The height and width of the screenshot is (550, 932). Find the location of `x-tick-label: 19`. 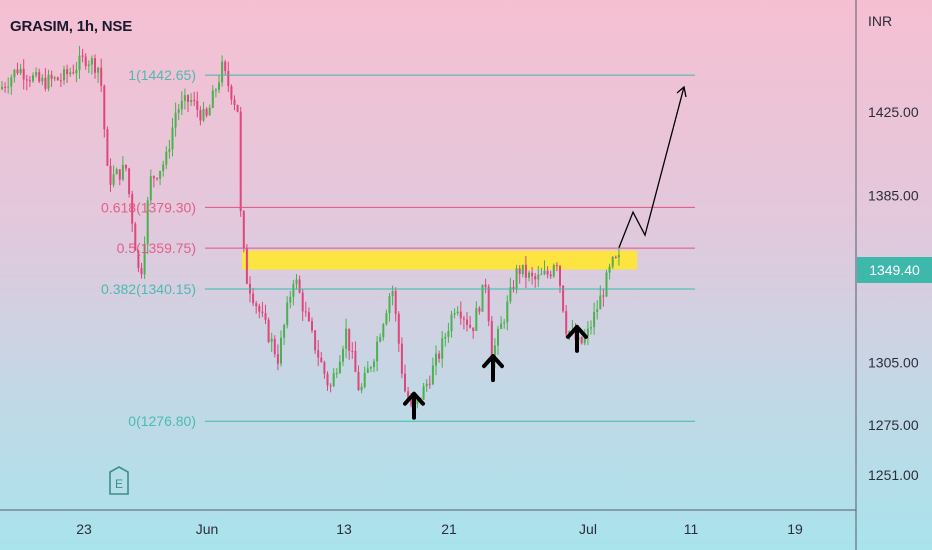

x-tick-label: 19 is located at coordinates (795, 529).